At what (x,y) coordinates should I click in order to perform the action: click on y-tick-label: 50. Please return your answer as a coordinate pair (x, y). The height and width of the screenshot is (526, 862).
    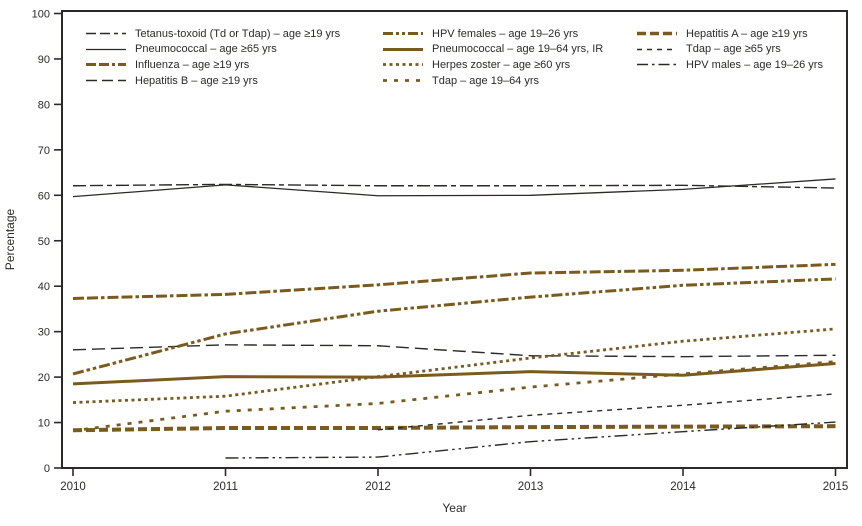
    Looking at the image, I should click on (44, 242).